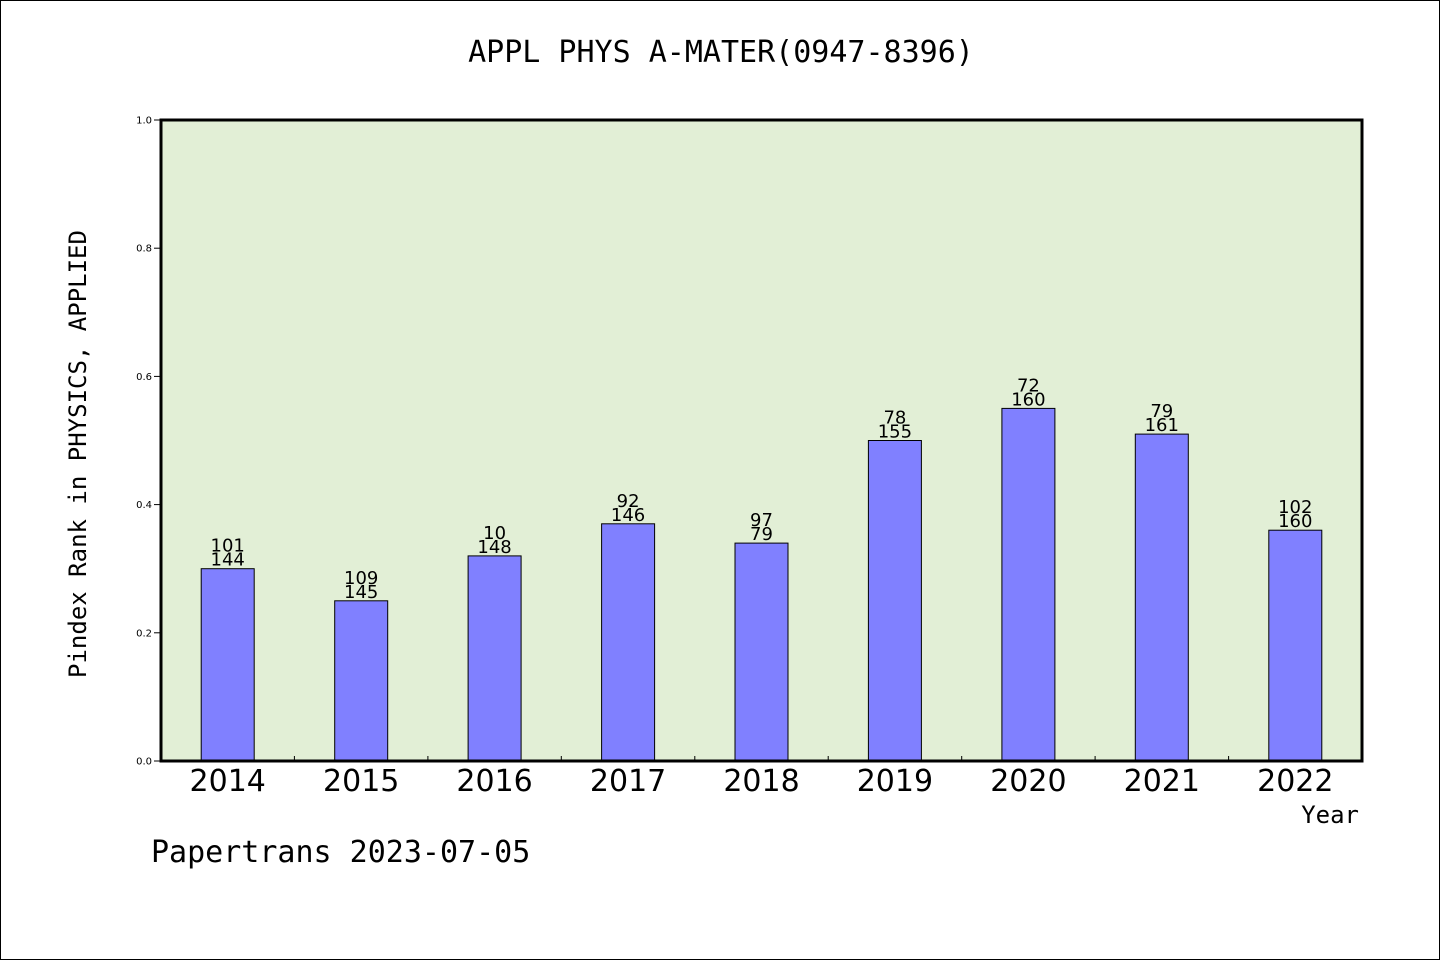  I want to click on y-tick-label-0.4: 0.4, so click(144, 505).